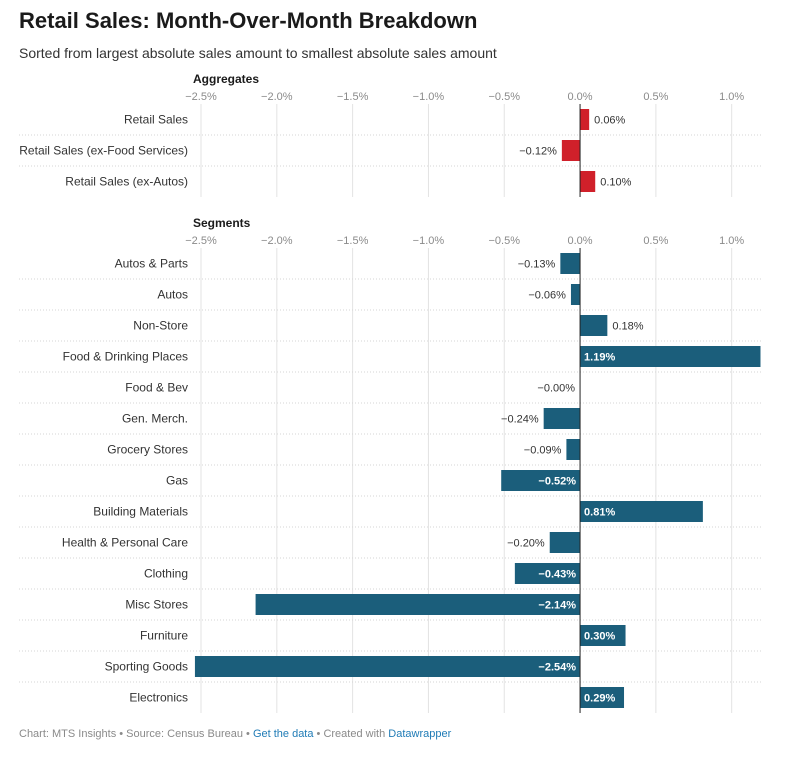 The height and width of the screenshot is (758, 802). I want to click on data-label: −0.12%, so click(538, 152).